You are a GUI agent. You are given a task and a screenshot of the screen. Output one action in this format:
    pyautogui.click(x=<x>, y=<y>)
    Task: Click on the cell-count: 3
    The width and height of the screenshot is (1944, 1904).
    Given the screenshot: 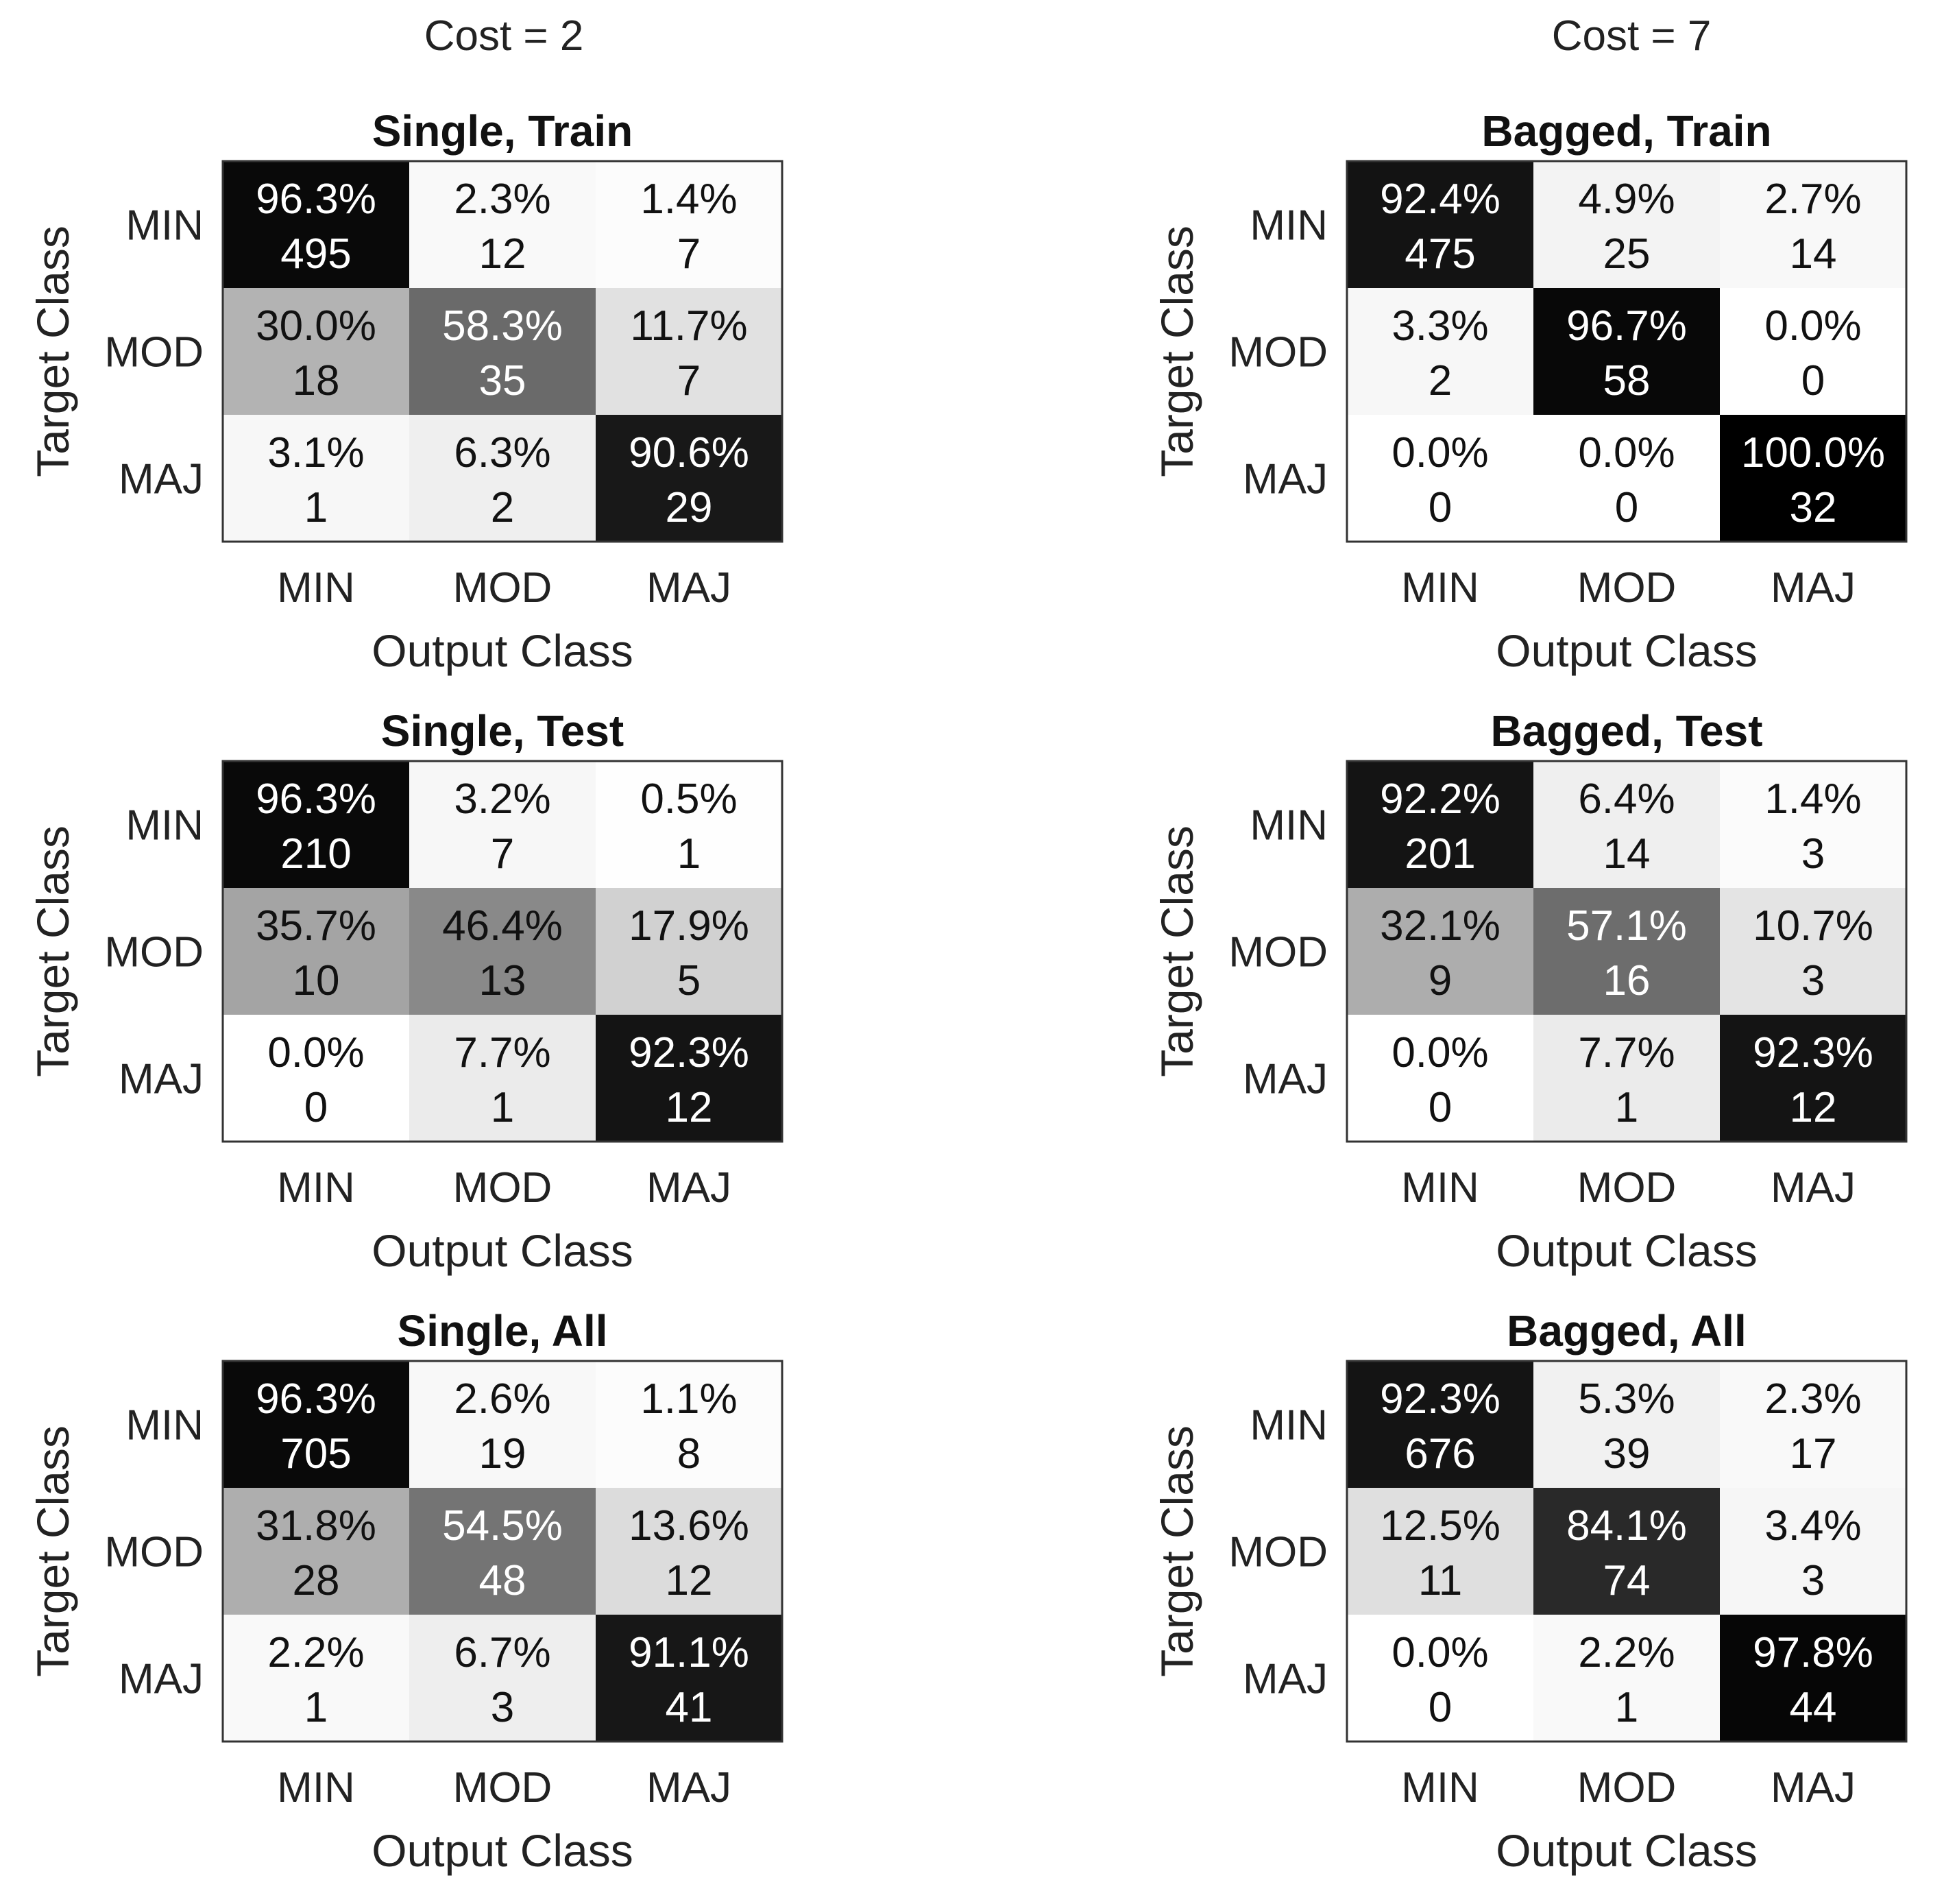 What is the action you would take?
    pyautogui.click(x=503, y=1707)
    